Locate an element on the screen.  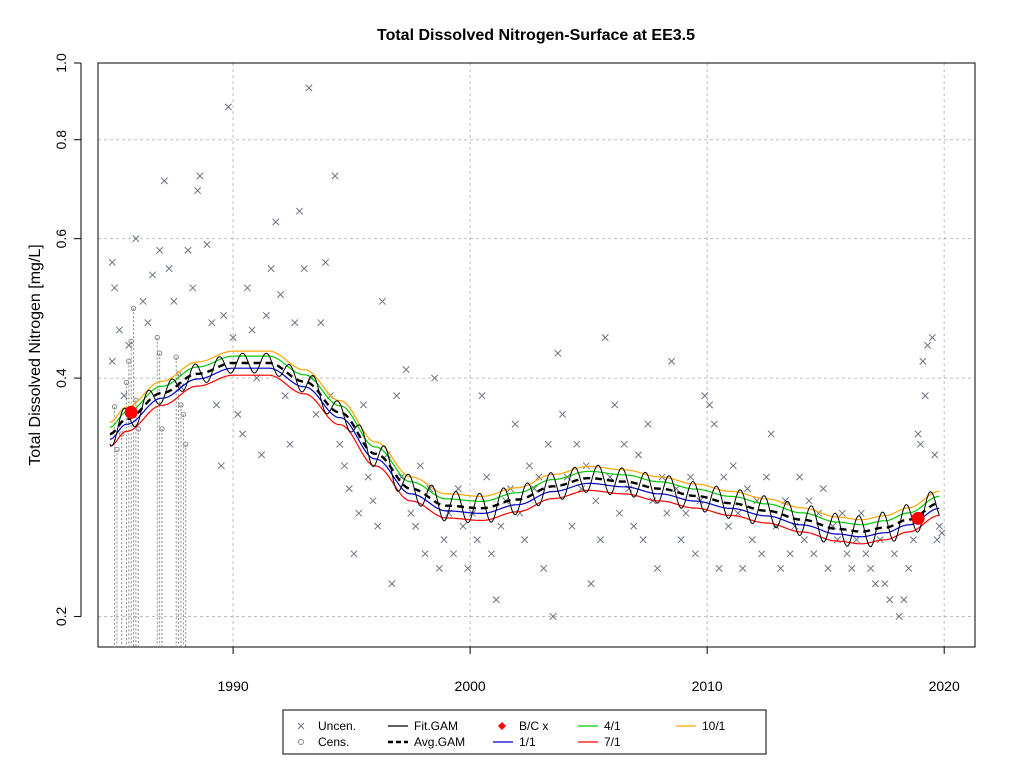
y-tick-label: 0.2 is located at coordinates (61, 617).